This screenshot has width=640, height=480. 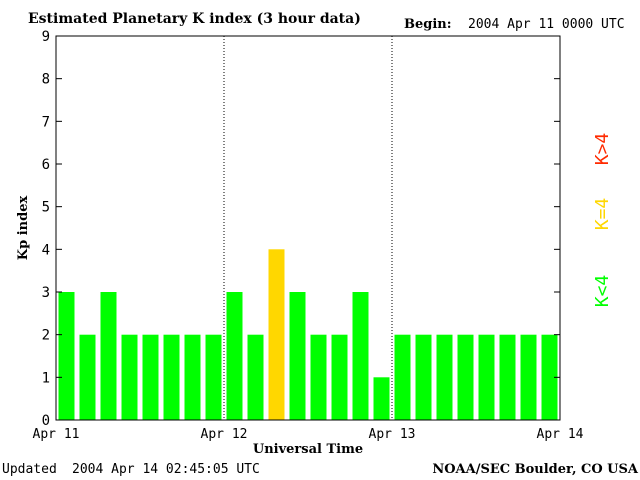 I want to click on y-tick-label: 0, so click(x=46, y=421).